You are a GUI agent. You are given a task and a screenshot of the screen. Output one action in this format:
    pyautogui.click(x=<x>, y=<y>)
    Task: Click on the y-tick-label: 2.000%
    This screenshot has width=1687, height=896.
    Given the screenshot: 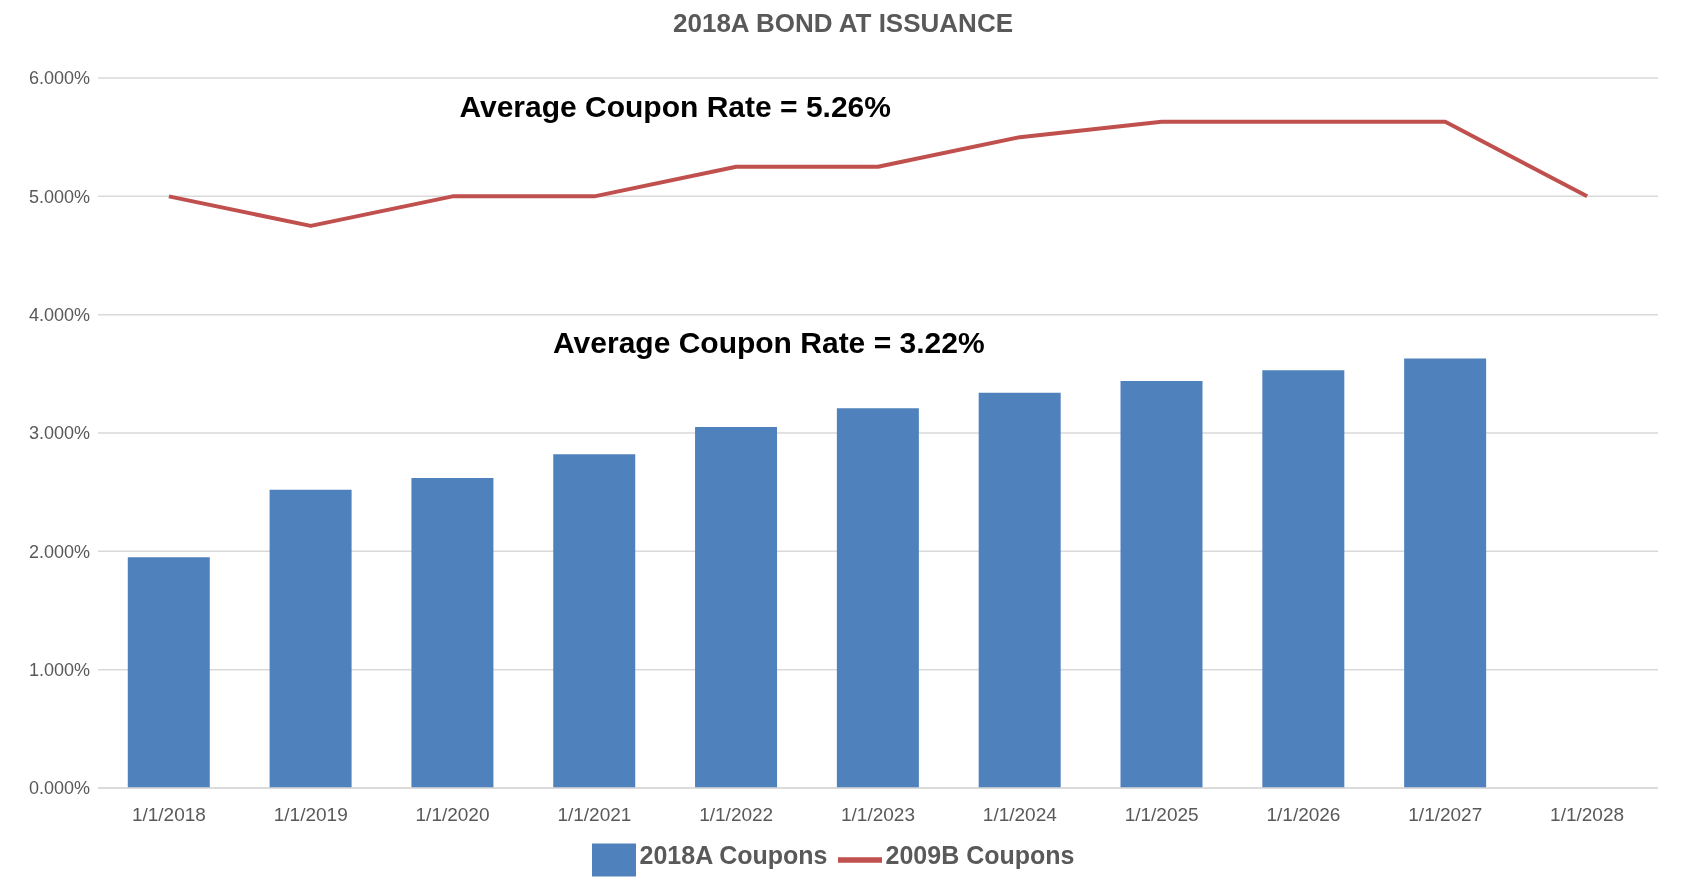 What is the action you would take?
    pyautogui.click(x=59, y=551)
    